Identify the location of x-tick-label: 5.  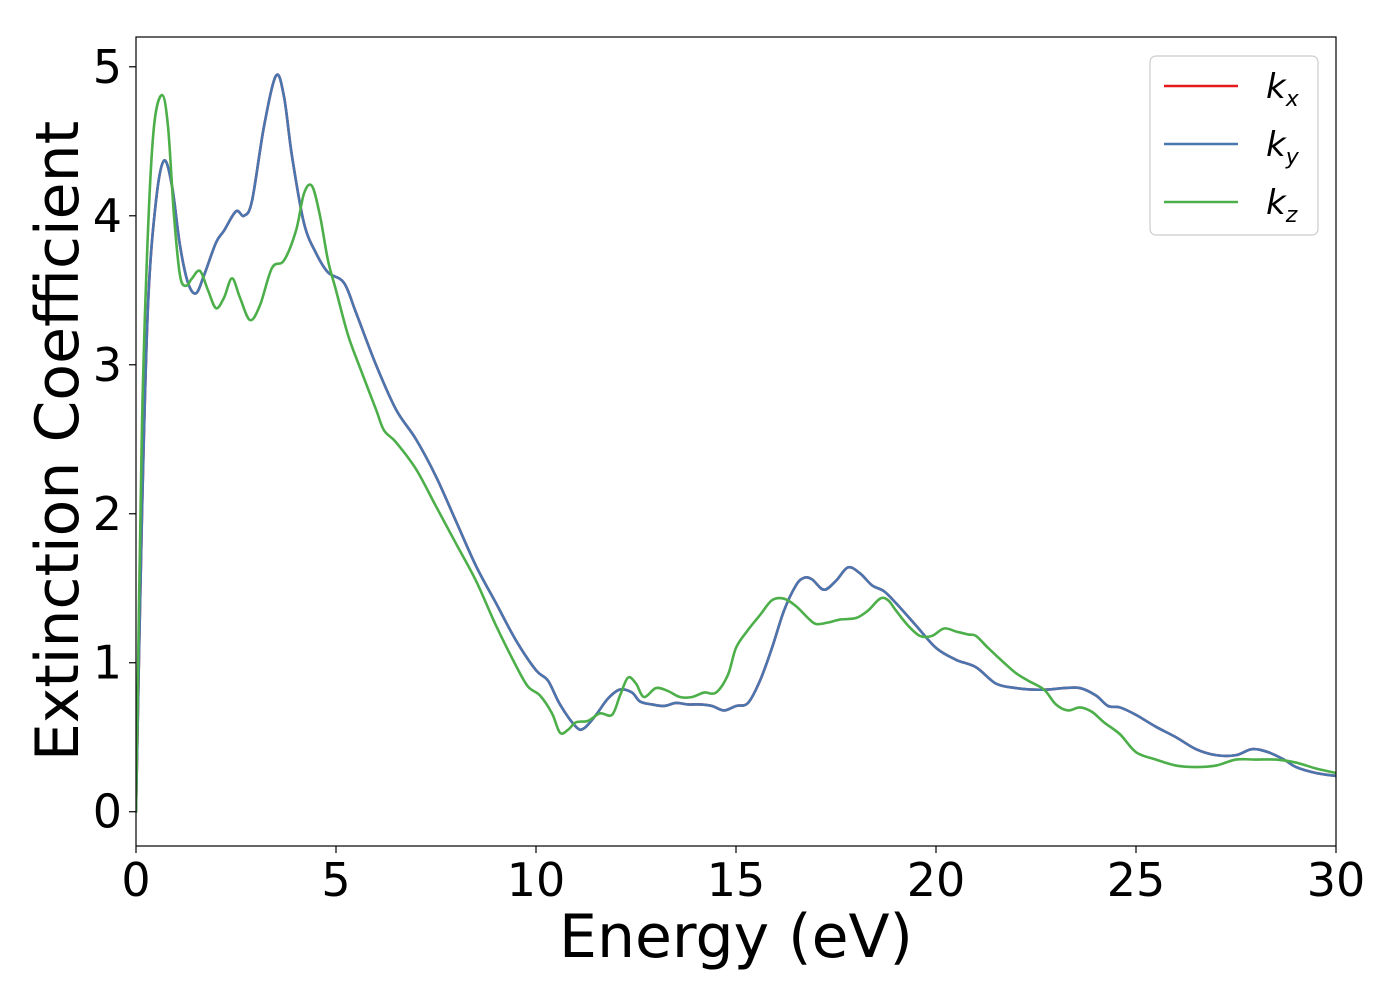
(335, 880).